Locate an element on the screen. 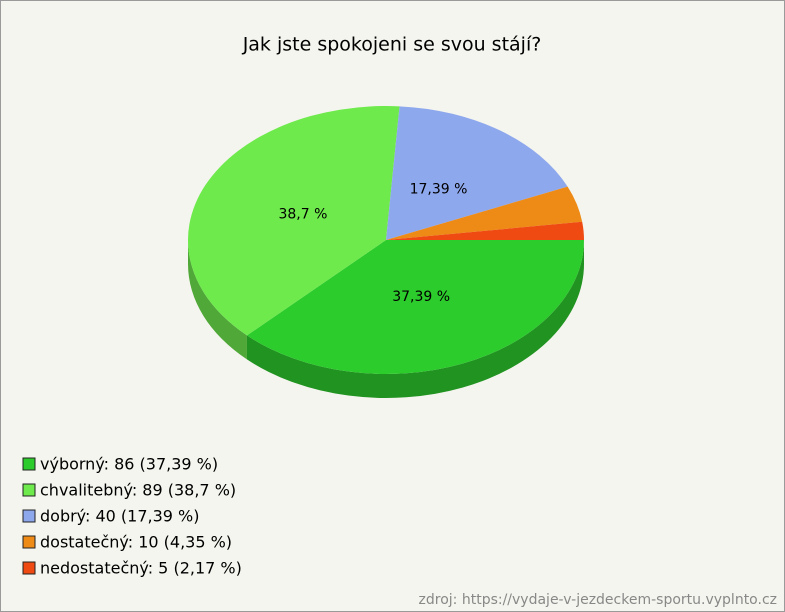  slice-label: 17,39 % is located at coordinates (439, 190).